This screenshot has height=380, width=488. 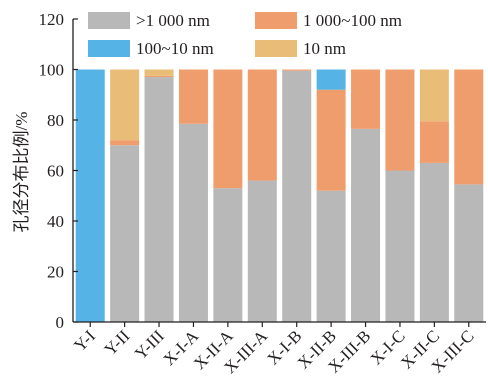 What do you see at coordinates (109, 48) in the screenshot?
I see `legend-swatch-100-10-nm` at bounding box center [109, 48].